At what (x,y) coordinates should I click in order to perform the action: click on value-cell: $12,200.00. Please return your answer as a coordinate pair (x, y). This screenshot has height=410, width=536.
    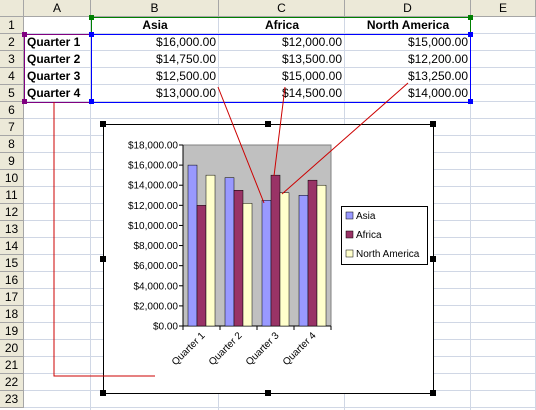
    Looking at the image, I should click on (437, 59).